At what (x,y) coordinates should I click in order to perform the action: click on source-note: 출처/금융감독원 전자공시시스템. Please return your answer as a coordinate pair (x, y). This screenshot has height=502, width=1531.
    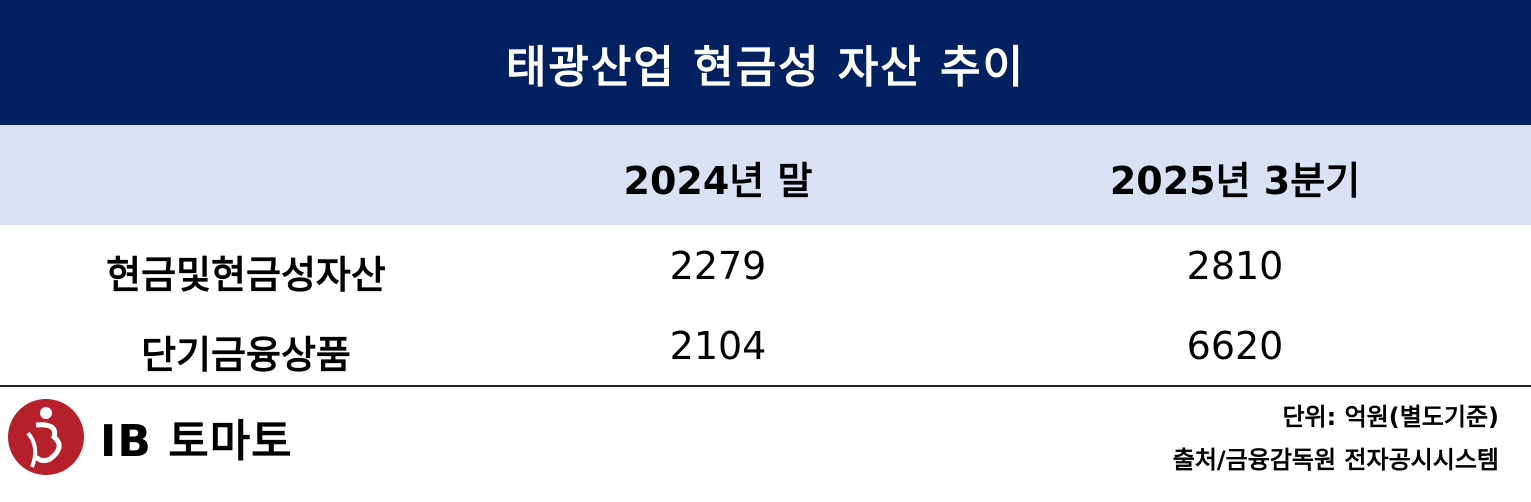
    Looking at the image, I should click on (1335, 460).